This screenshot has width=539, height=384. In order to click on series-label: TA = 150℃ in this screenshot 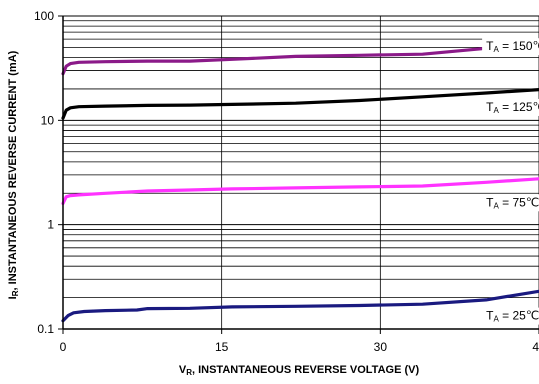, I will do `click(512, 46)`.